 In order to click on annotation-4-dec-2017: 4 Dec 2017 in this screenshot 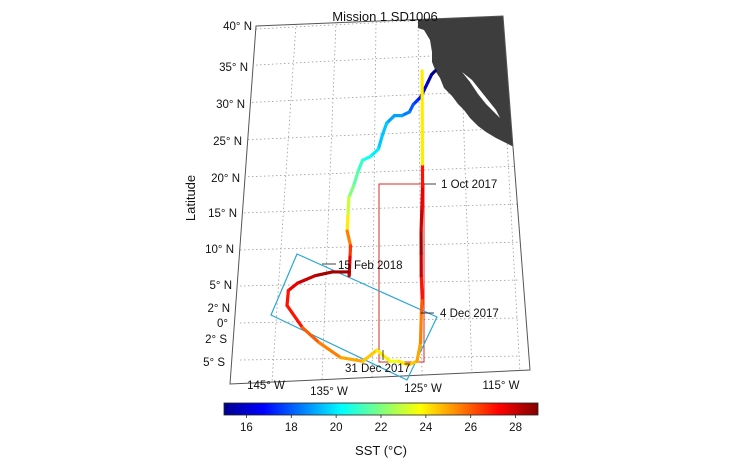, I will do `click(469, 314)`.